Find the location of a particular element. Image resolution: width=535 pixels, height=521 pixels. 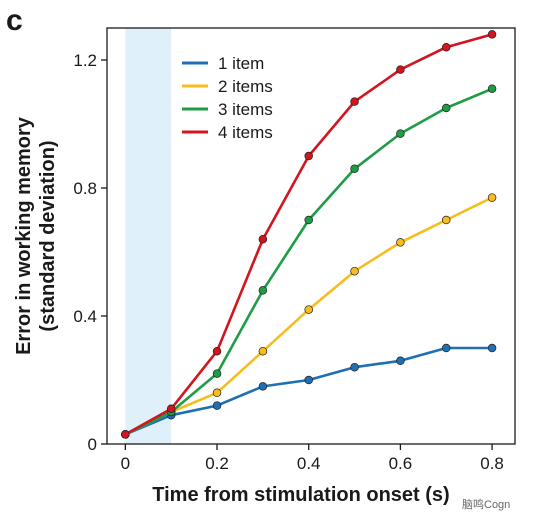

y-tick-label: 0.4 is located at coordinates (85, 316).